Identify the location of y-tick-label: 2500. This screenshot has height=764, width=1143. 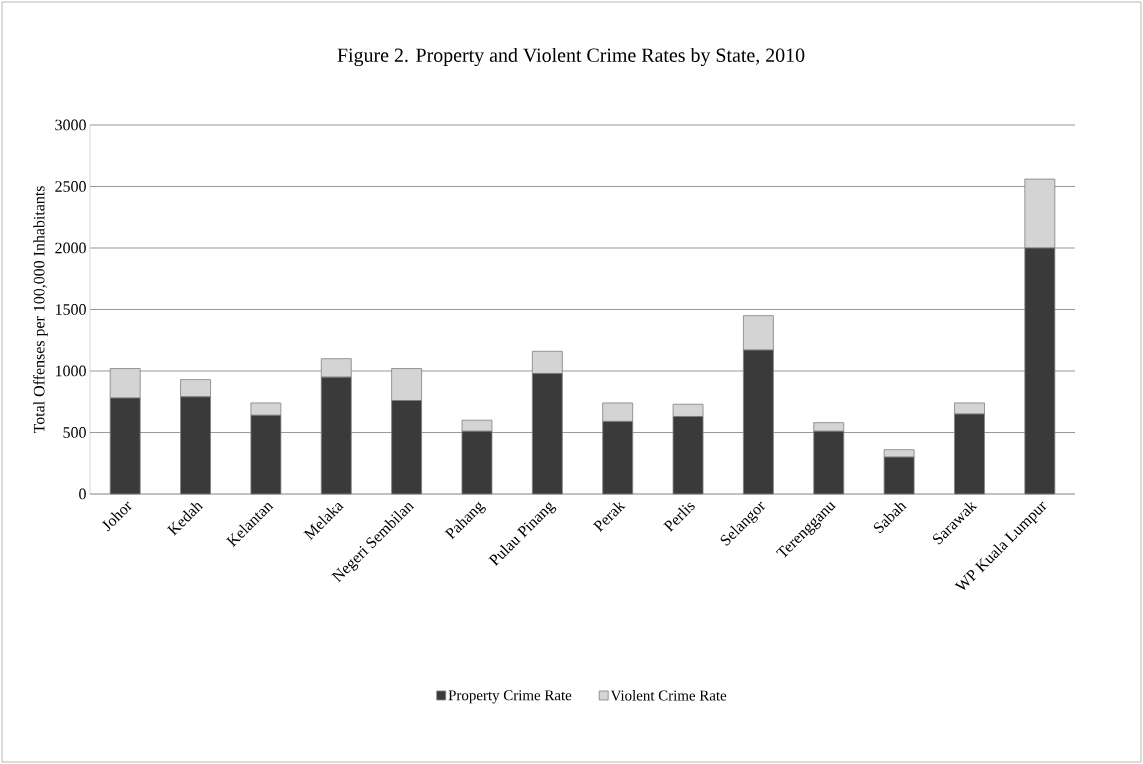
(70, 186).